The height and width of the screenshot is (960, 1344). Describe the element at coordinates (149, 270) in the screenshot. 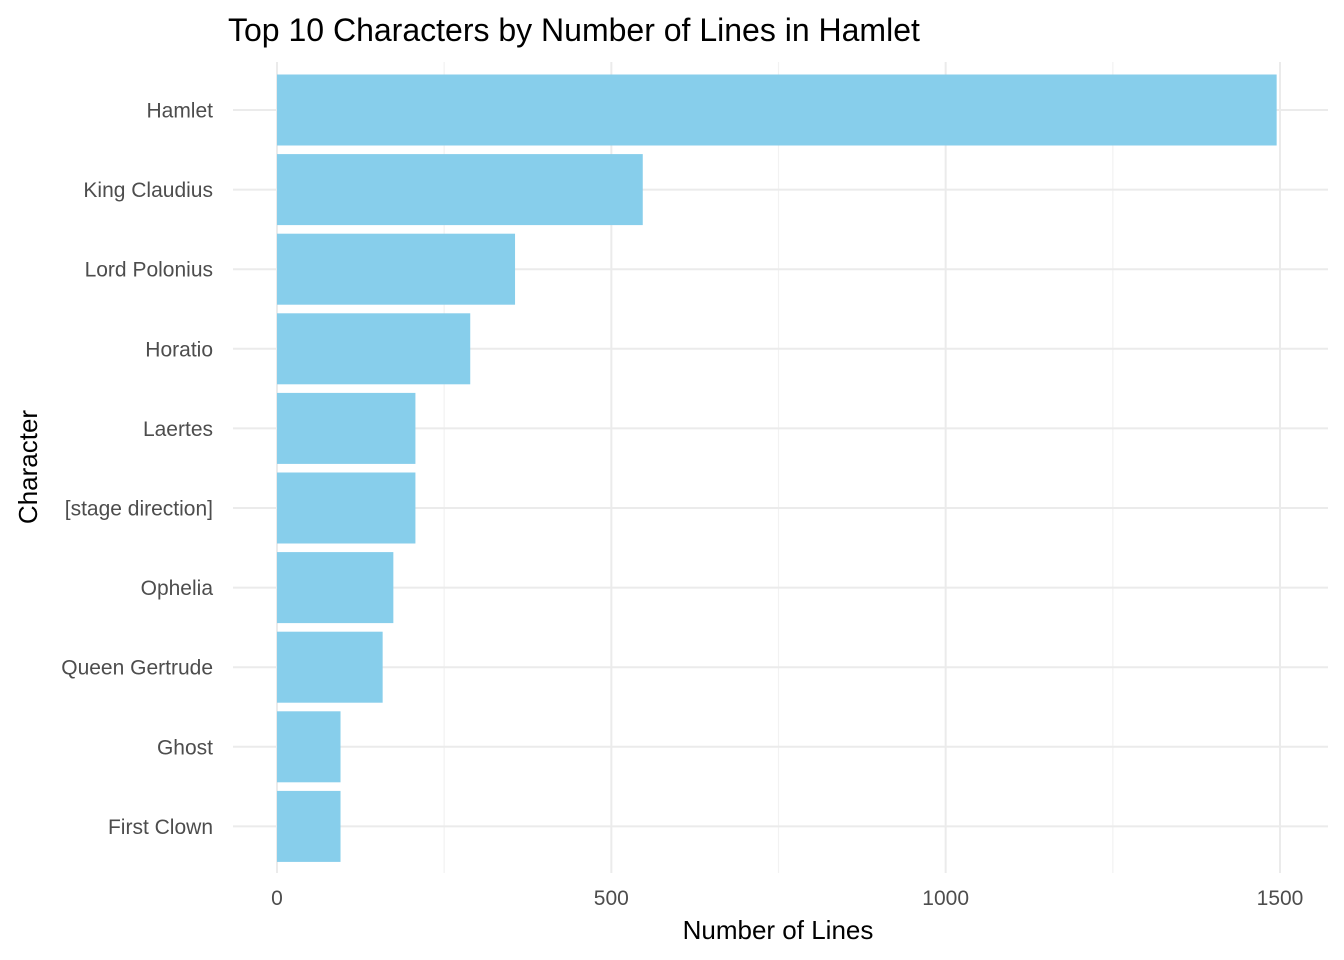

I see `y-tick-label: Lord Polonius` at that location.